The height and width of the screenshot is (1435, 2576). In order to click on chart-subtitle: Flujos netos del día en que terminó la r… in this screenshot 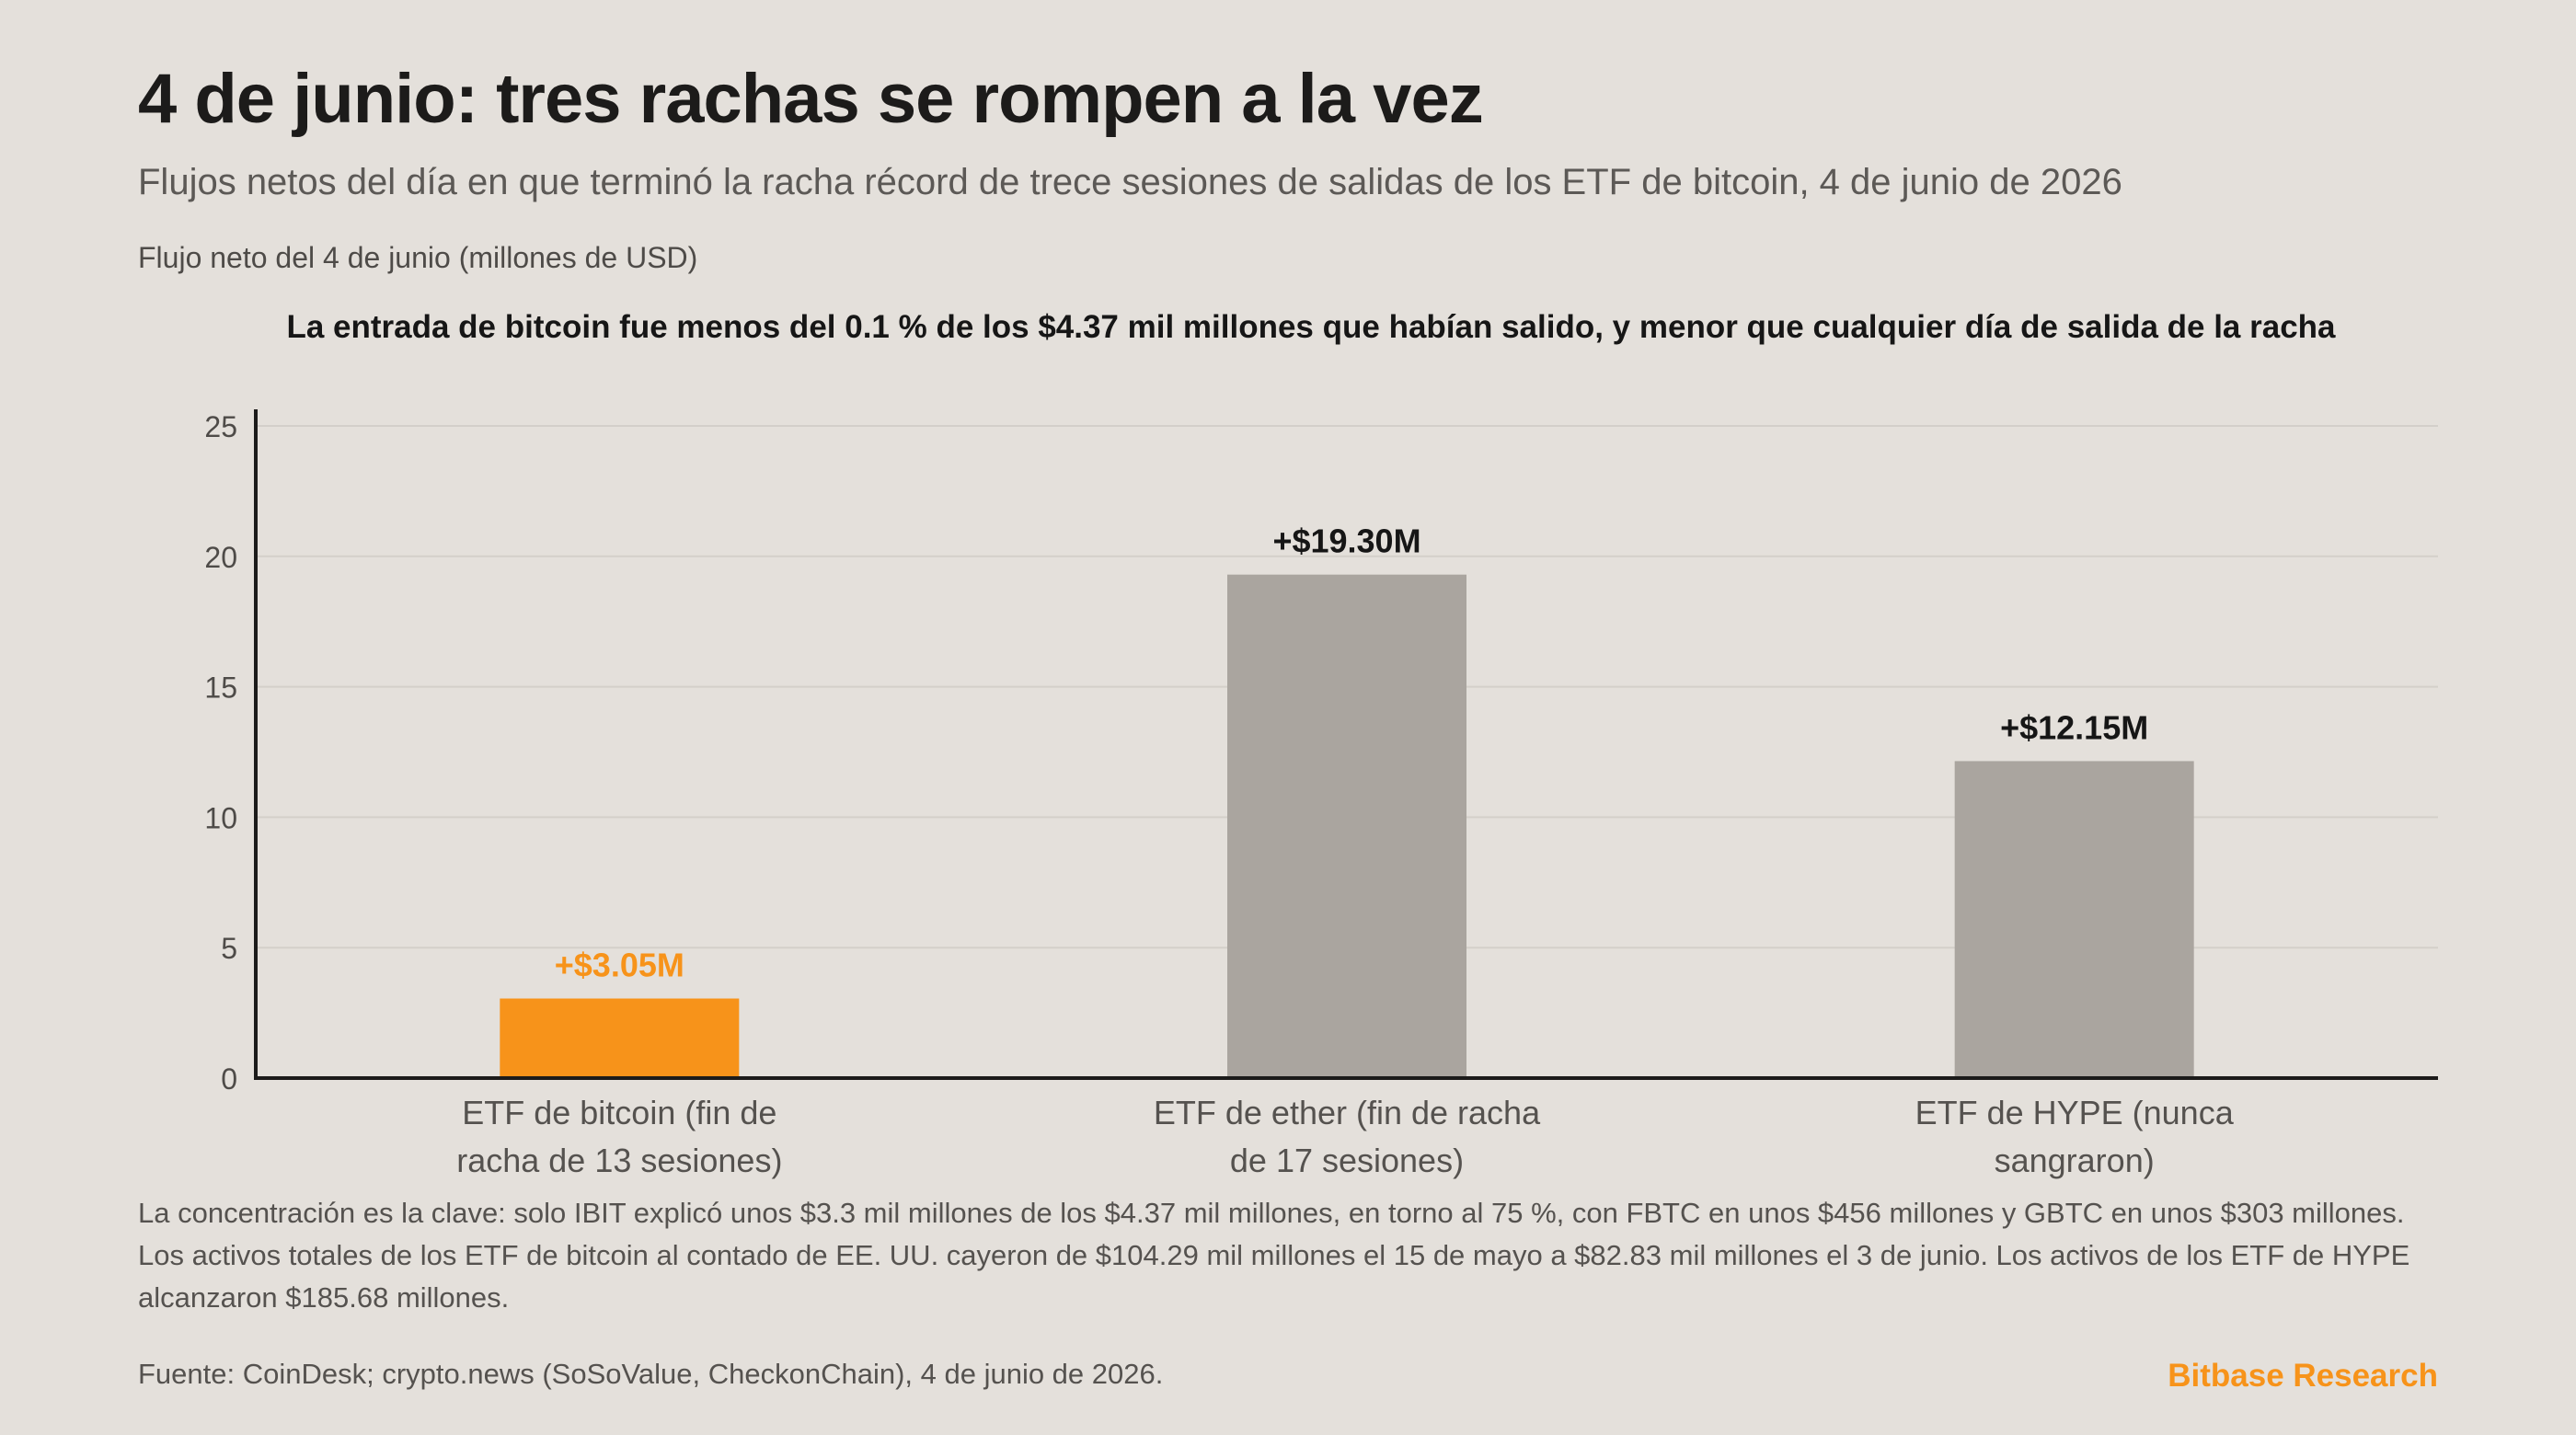, I will do `click(1130, 182)`.